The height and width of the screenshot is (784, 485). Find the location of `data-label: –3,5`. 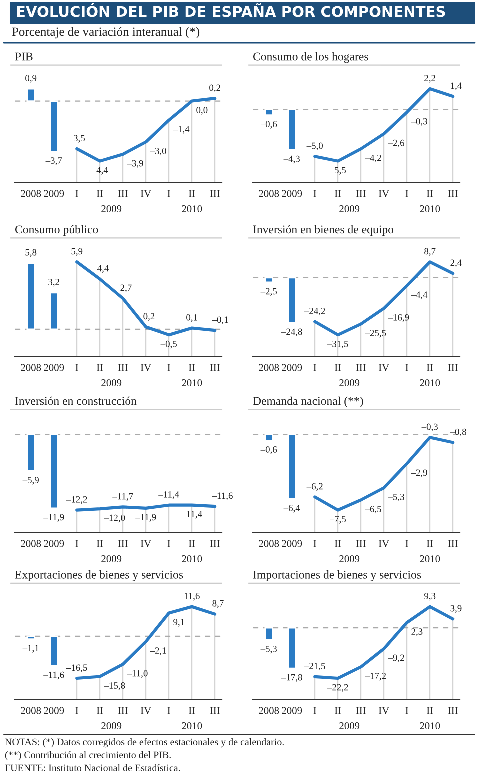

data-label: –3,5 is located at coordinates (76, 139).